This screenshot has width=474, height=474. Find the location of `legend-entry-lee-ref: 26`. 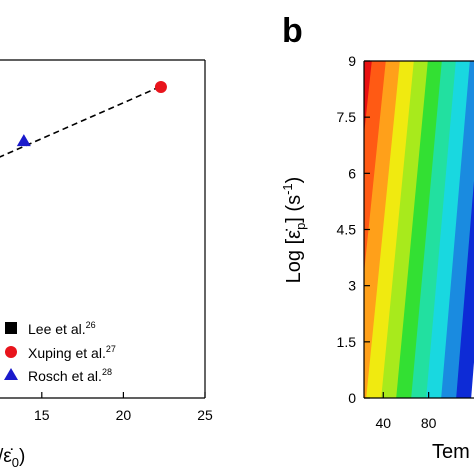

legend-entry-lee-ref: 26 is located at coordinates (91, 325).